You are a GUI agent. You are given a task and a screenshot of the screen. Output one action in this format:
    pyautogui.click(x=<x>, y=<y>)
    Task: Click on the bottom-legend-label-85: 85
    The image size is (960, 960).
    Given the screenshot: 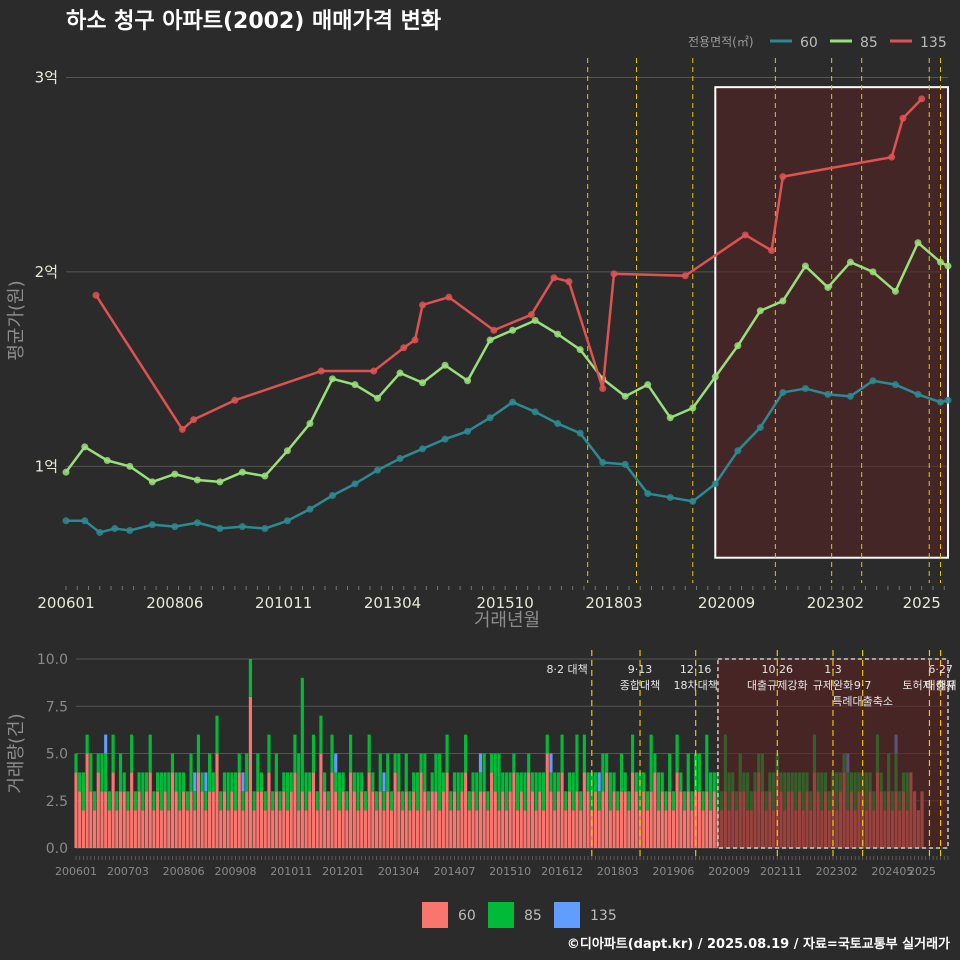 What is the action you would take?
    pyautogui.click(x=533, y=916)
    